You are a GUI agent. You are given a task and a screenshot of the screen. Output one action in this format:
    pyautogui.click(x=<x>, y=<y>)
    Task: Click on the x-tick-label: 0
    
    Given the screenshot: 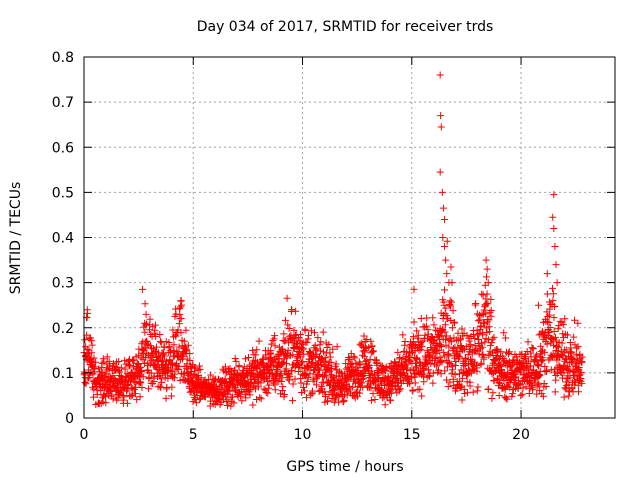 What is the action you would take?
    pyautogui.click(x=84, y=435)
    